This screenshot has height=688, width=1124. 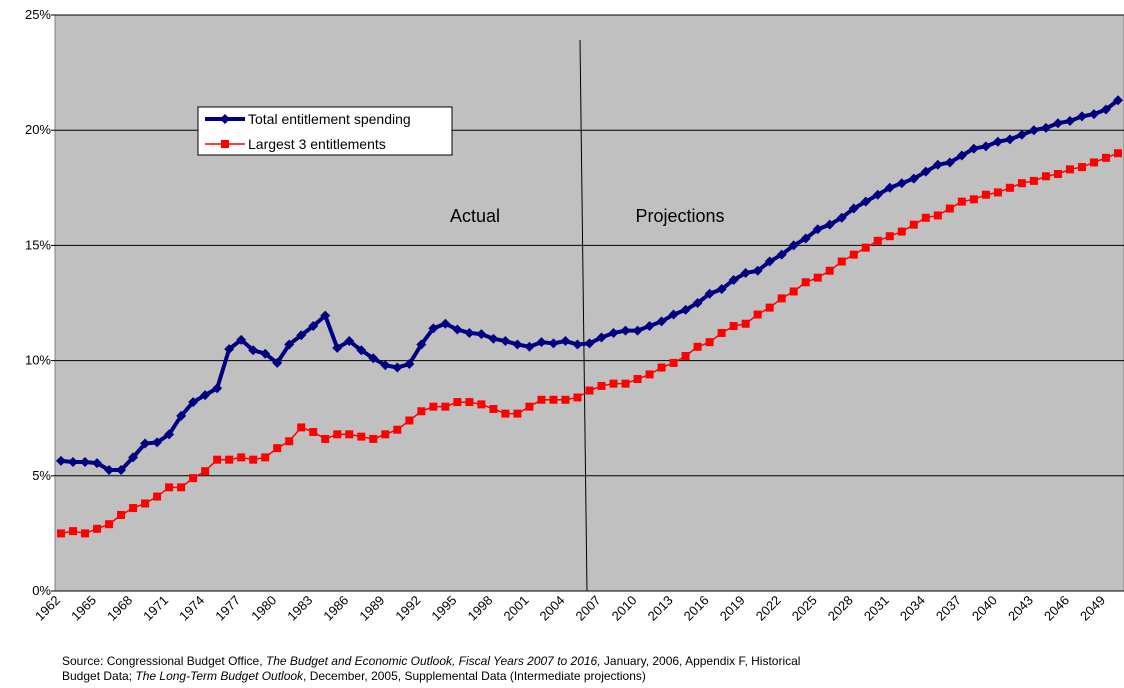 I want to click on x-tick-label: 1974, so click(x=191, y=608).